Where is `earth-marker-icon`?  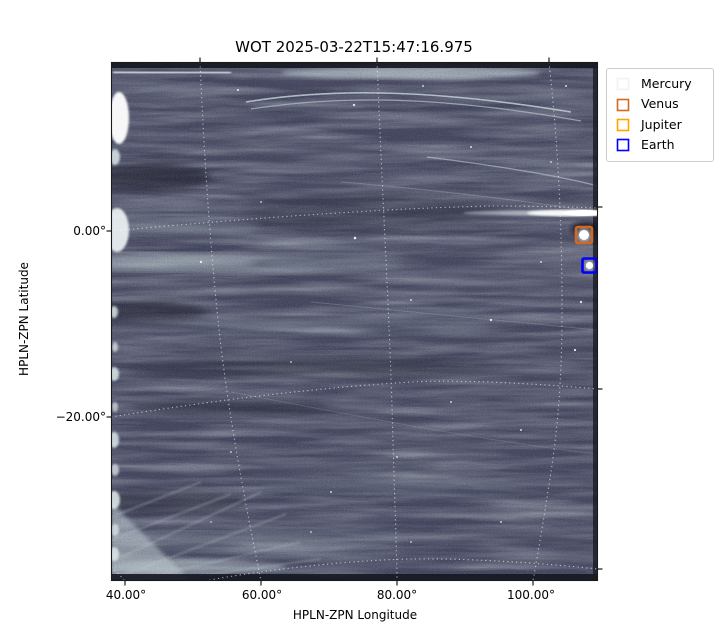
earth-marker-icon is located at coordinates (623, 145).